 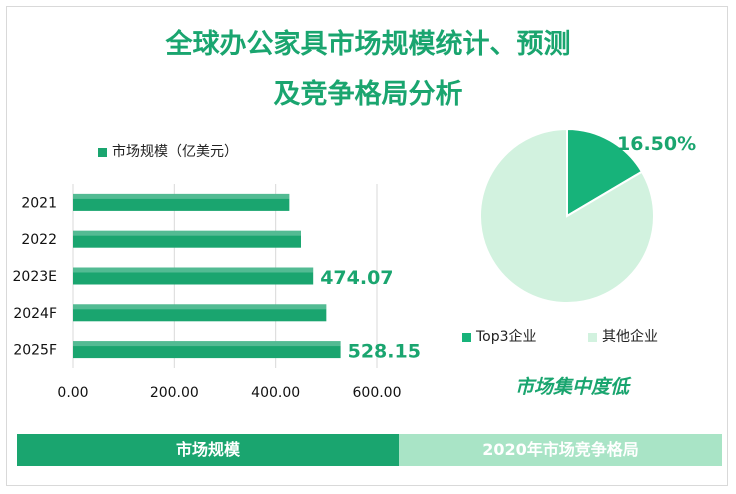 What do you see at coordinates (630, 337) in the screenshot?
I see `pie-legend-other-label: 其他企业` at bounding box center [630, 337].